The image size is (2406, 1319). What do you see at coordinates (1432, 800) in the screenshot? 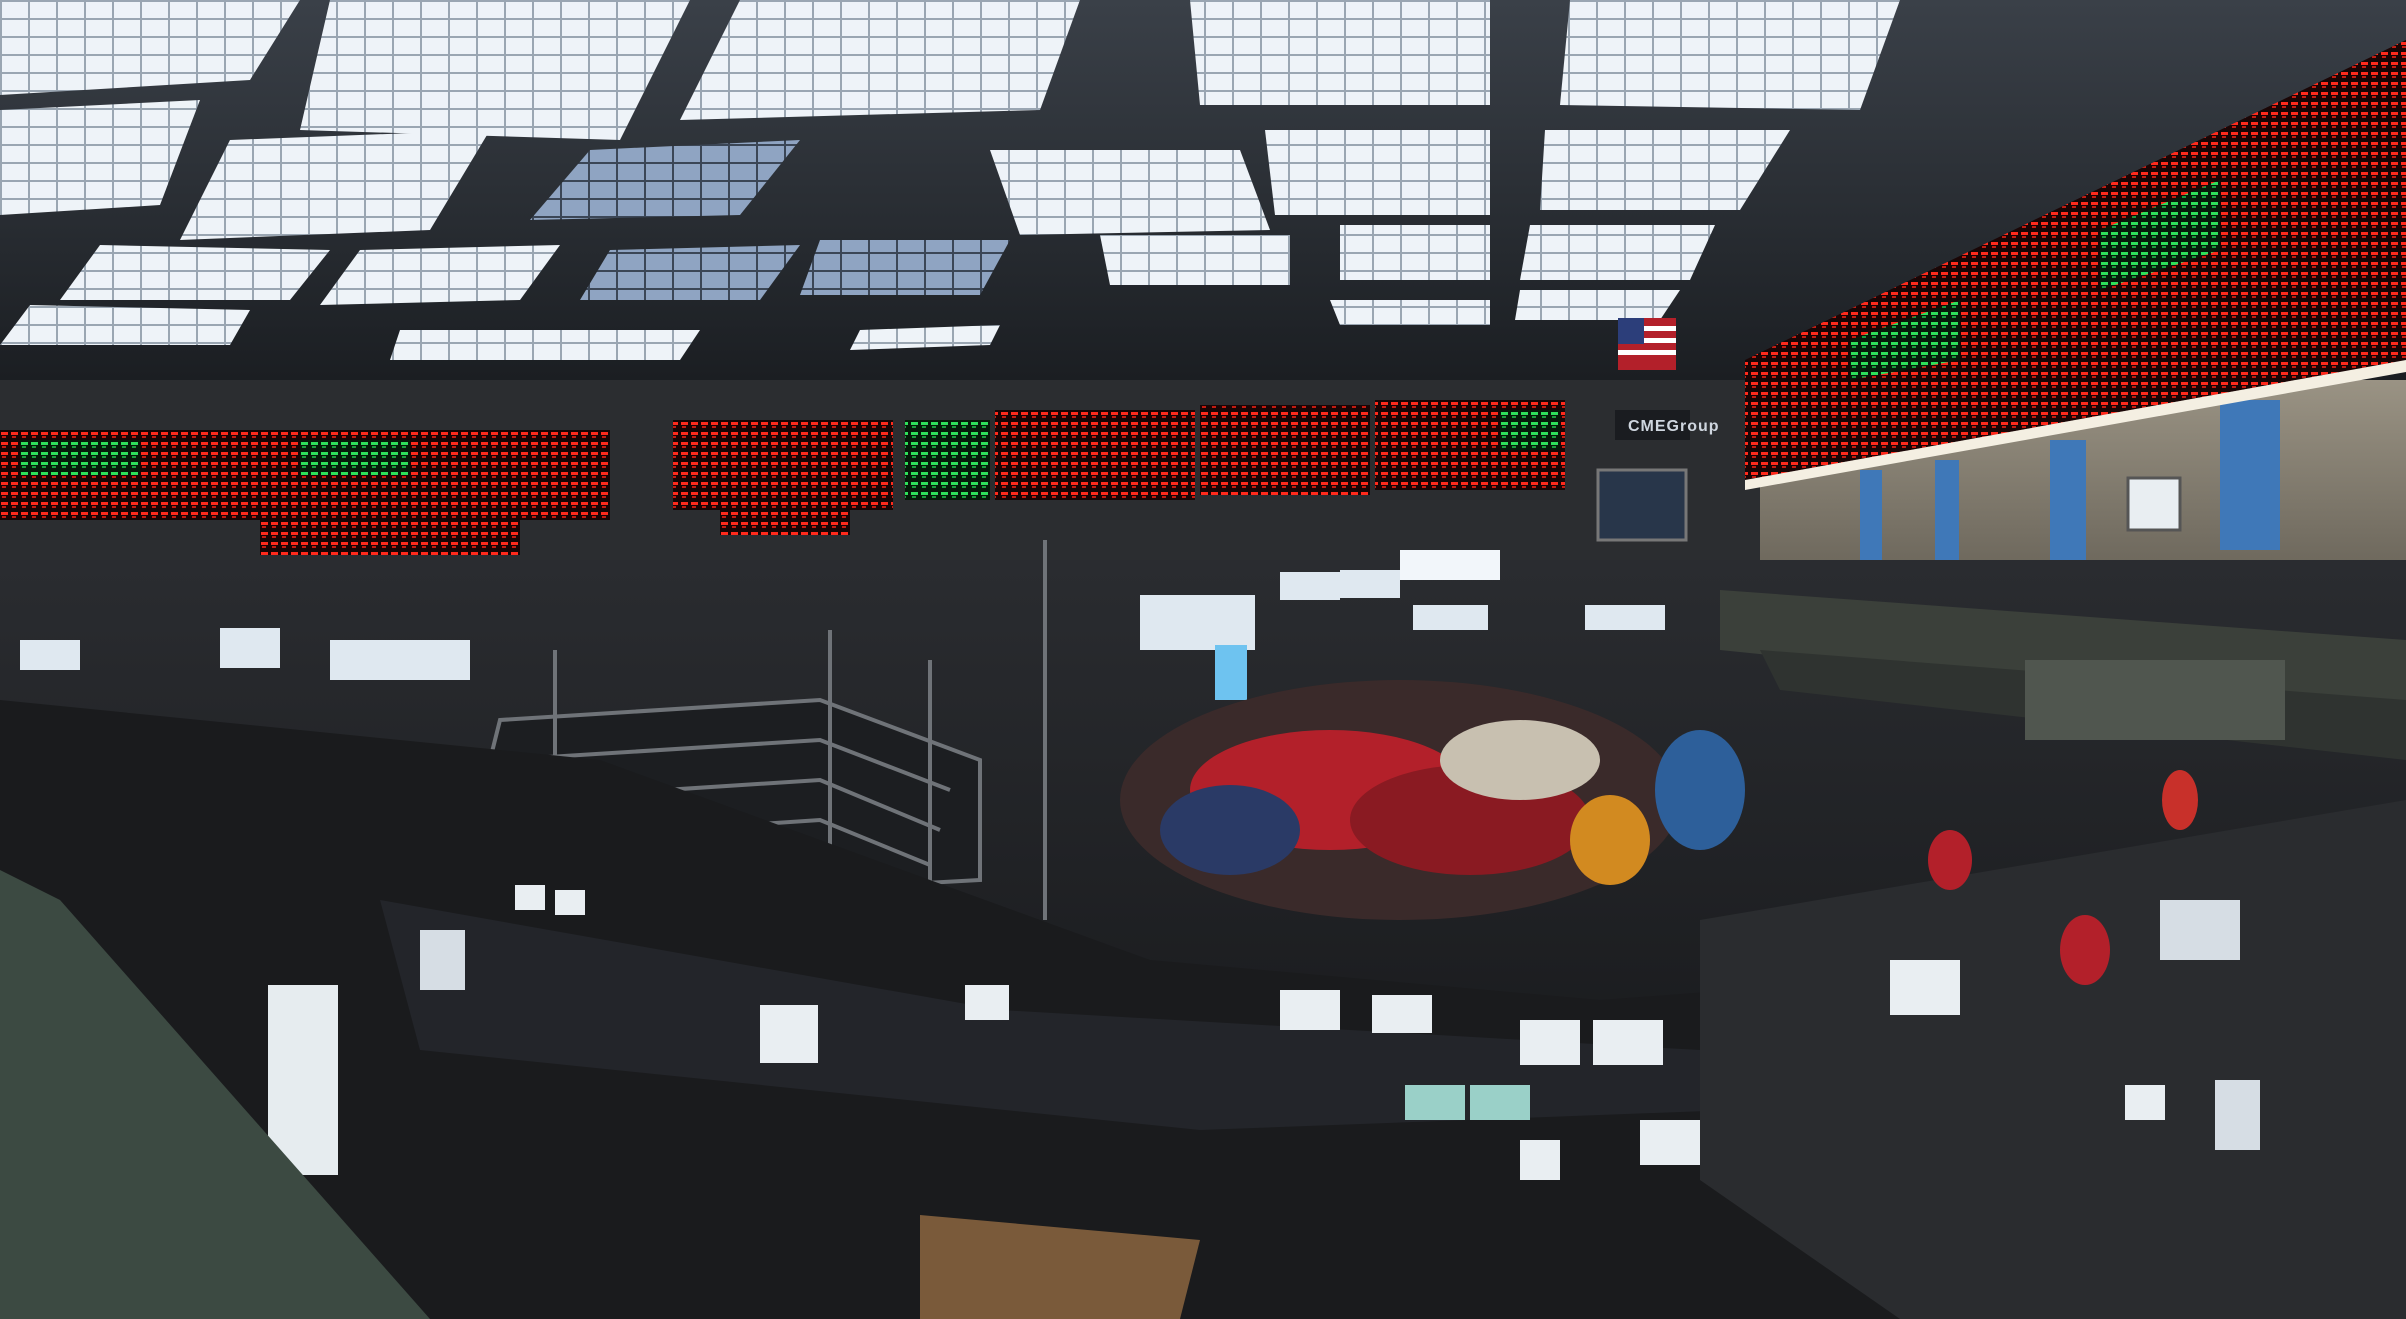
I see `trader-crowd` at bounding box center [1432, 800].